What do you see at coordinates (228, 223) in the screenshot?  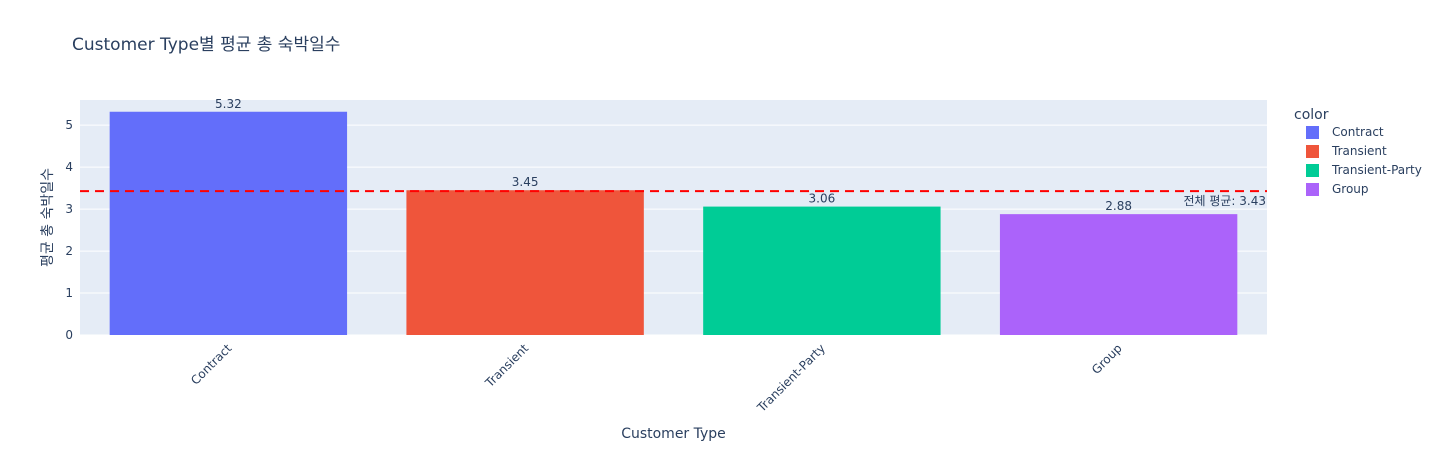 I see `bar-contract` at bounding box center [228, 223].